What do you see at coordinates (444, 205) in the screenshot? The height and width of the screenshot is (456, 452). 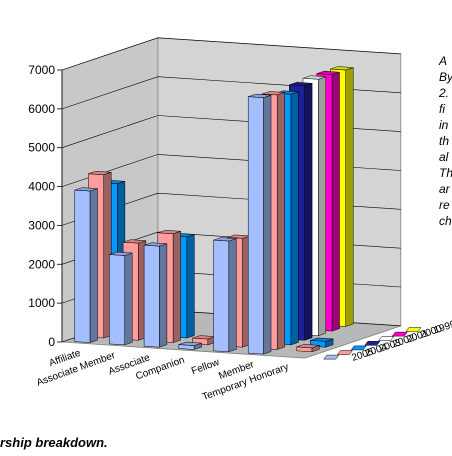 I see `side-text-line: re` at bounding box center [444, 205].